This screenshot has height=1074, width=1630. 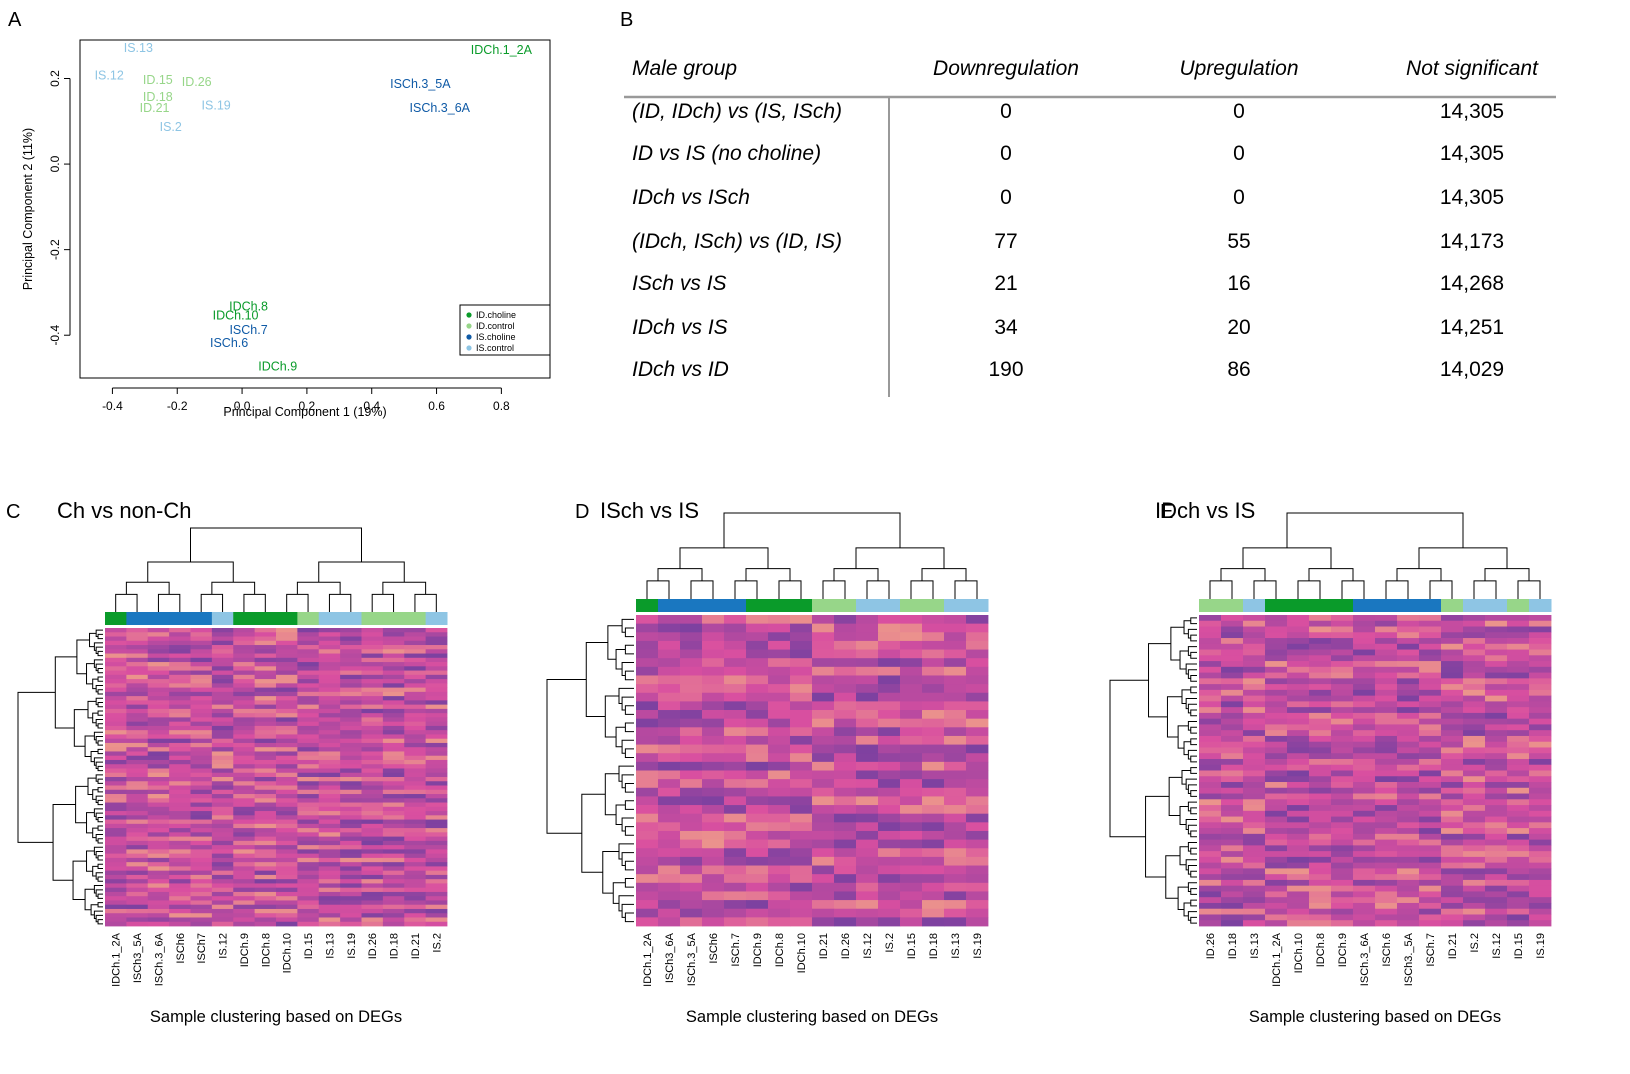 What do you see at coordinates (1540, 605) in the screenshot?
I see `group-color-bar-cell` at bounding box center [1540, 605].